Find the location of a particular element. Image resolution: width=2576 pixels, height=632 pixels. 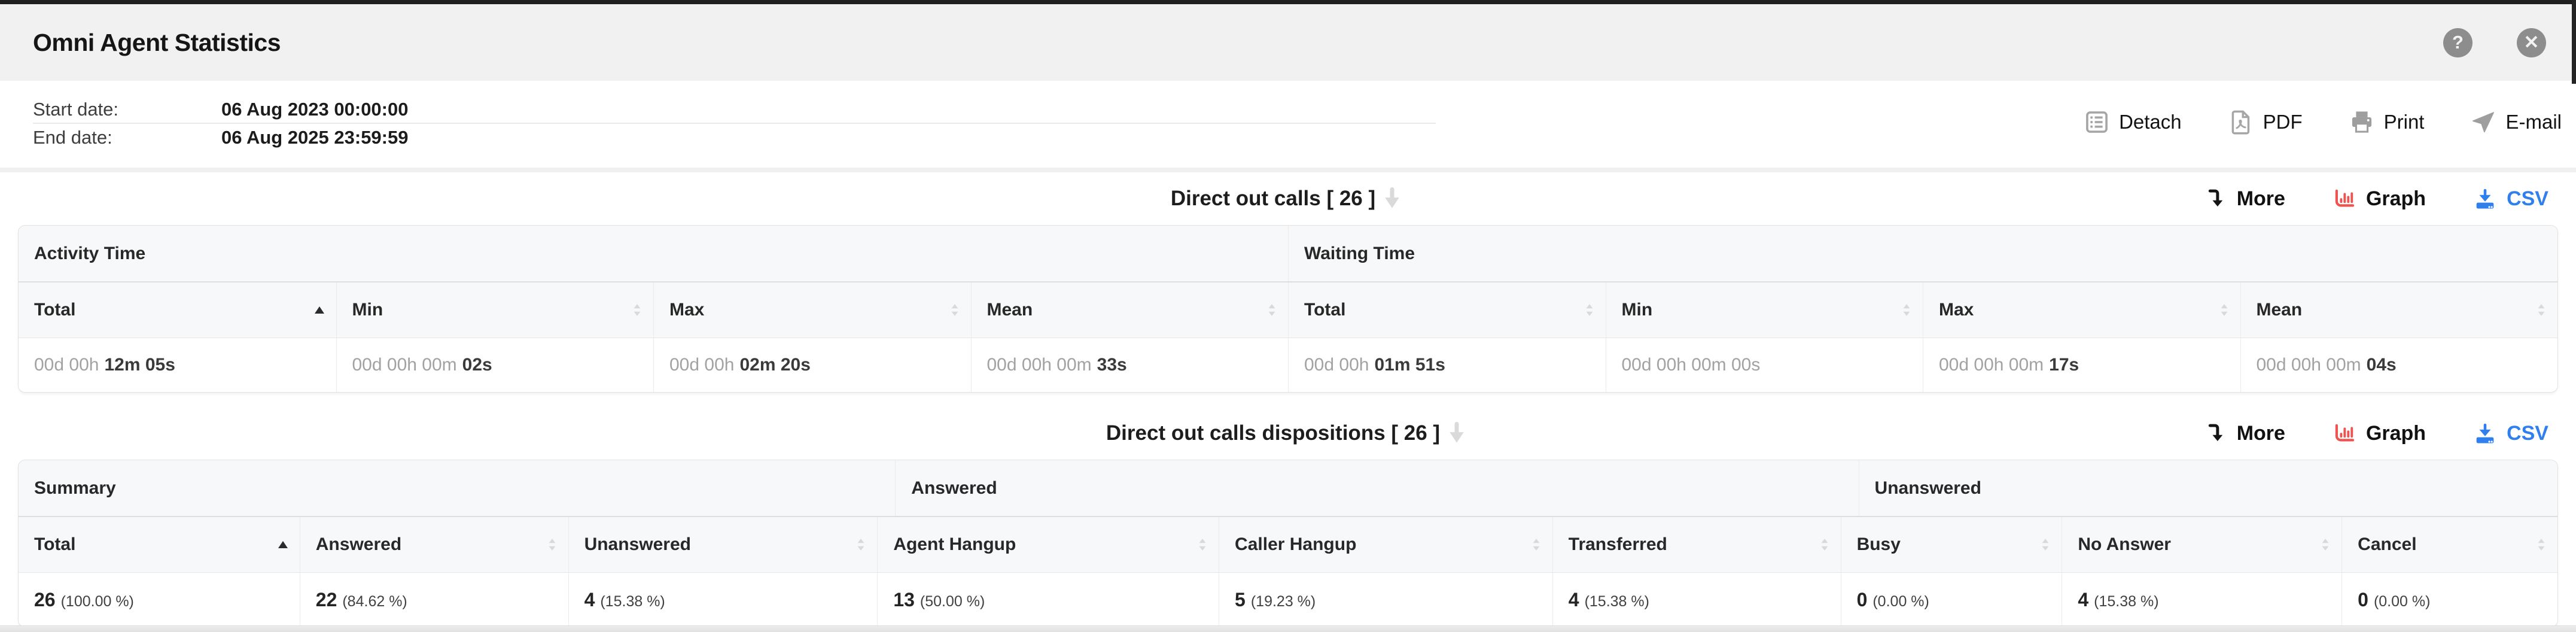

cell-total: 26 (100.00 %) is located at coordinates (84, 599).